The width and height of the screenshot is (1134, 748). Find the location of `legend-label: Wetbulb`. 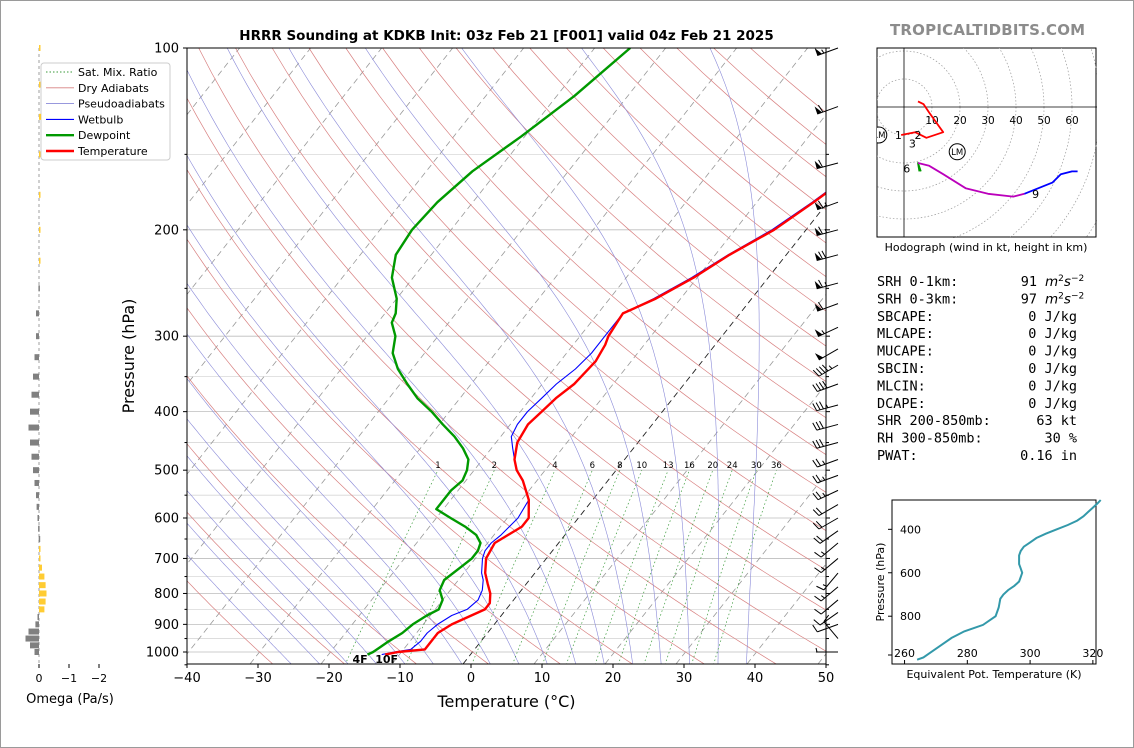

legend-label: Wetbulb is located at coordinates (100, 119).